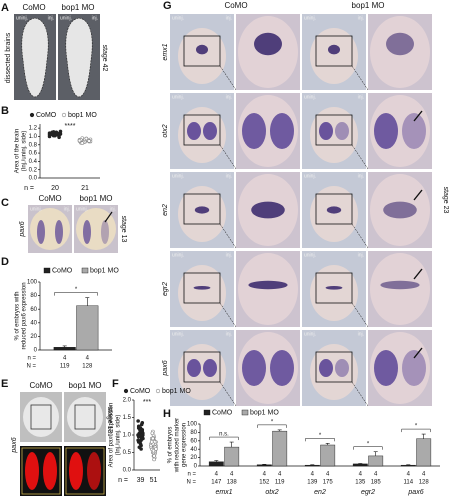 The height and width of the screenshot is (500, 454). I want to click on y-tick-label: 0, so click(196, 467).